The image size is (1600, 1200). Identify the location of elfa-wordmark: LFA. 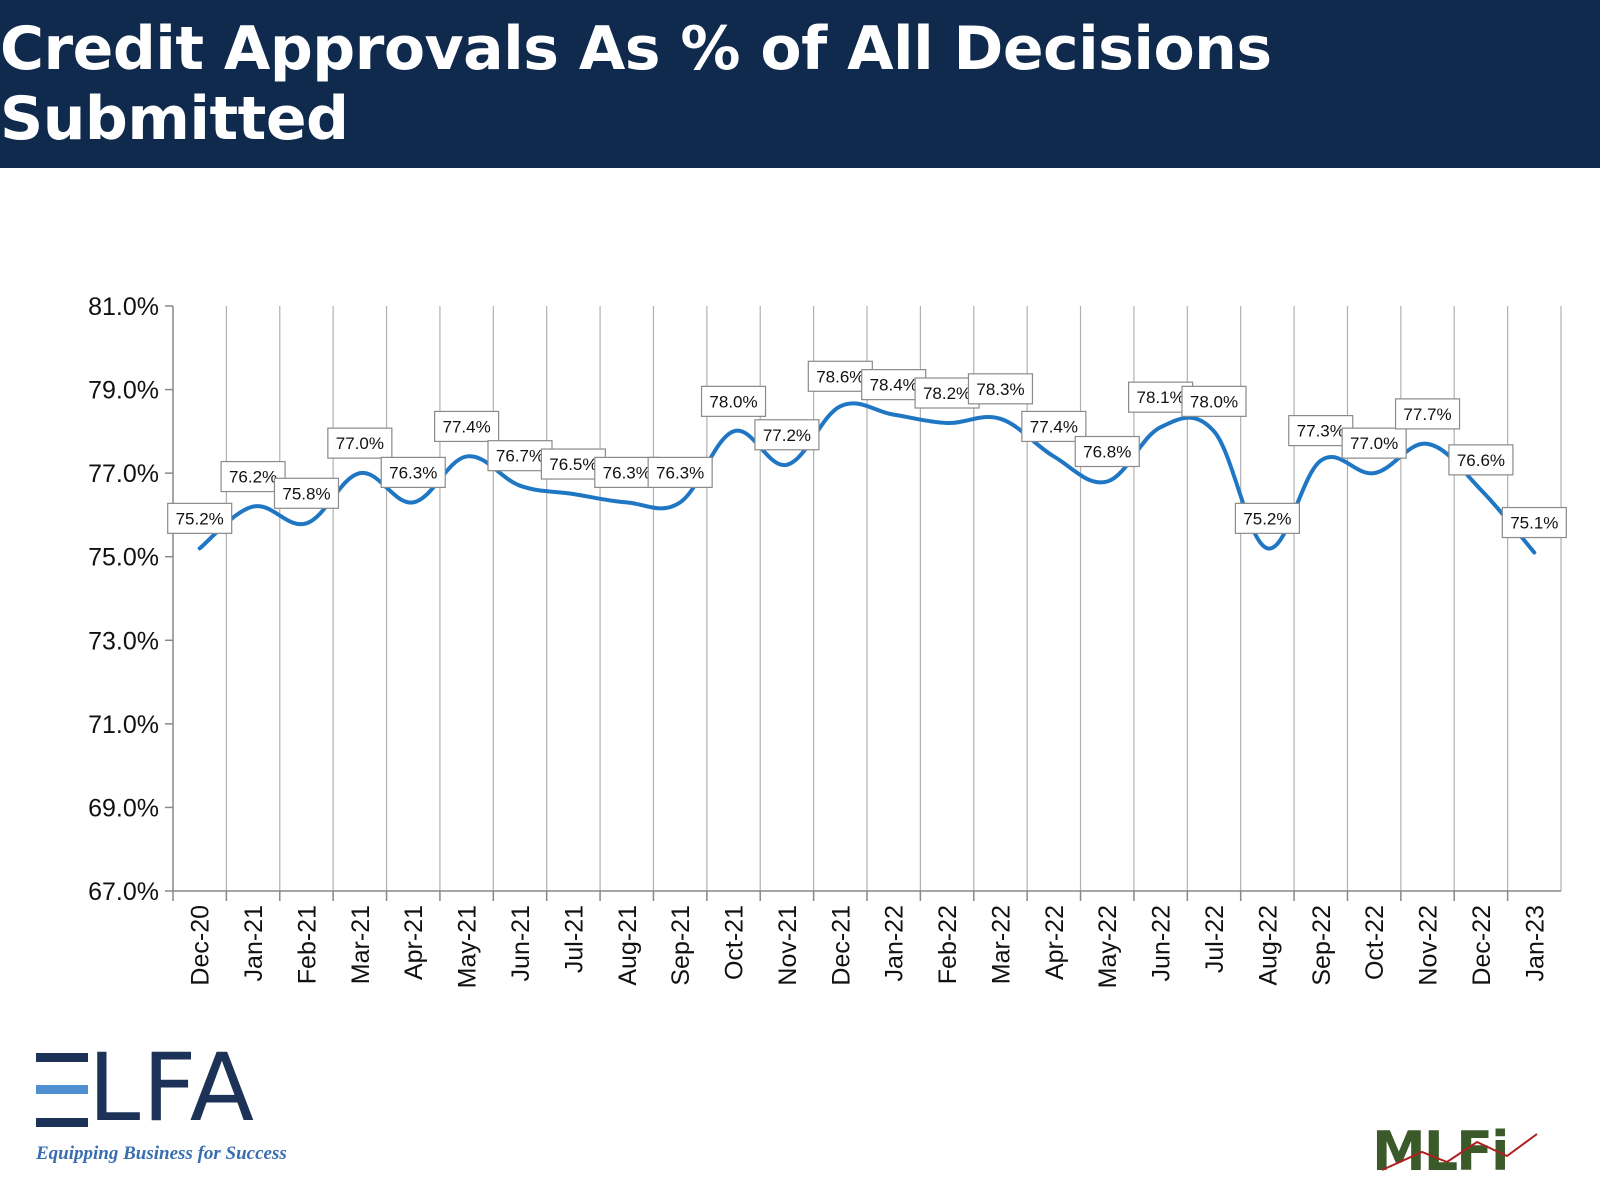
(186, 1089).